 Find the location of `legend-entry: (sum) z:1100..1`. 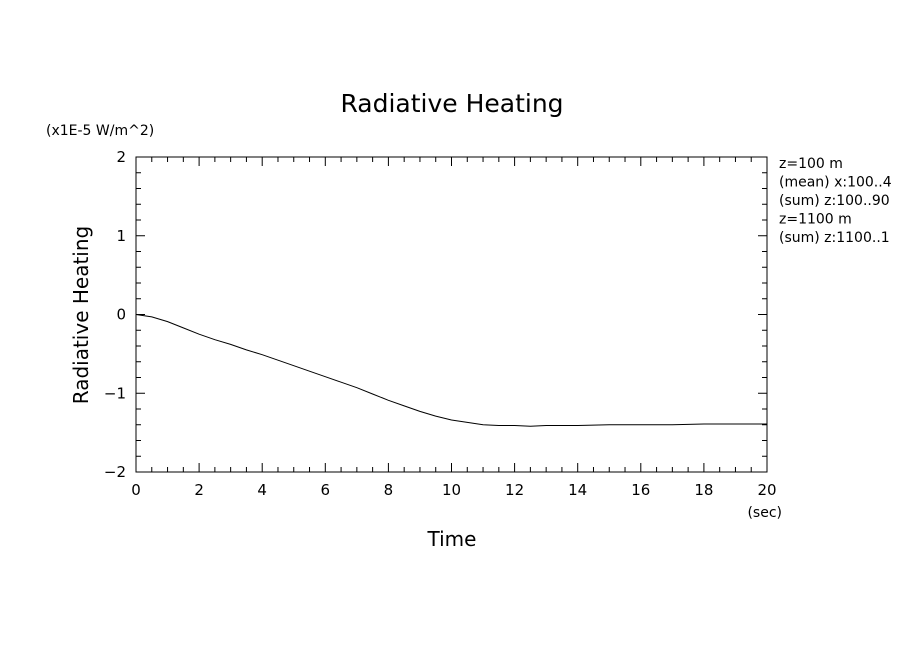

legend-entry: (sum) z:1100..1 is located at coordinates (834, 238).